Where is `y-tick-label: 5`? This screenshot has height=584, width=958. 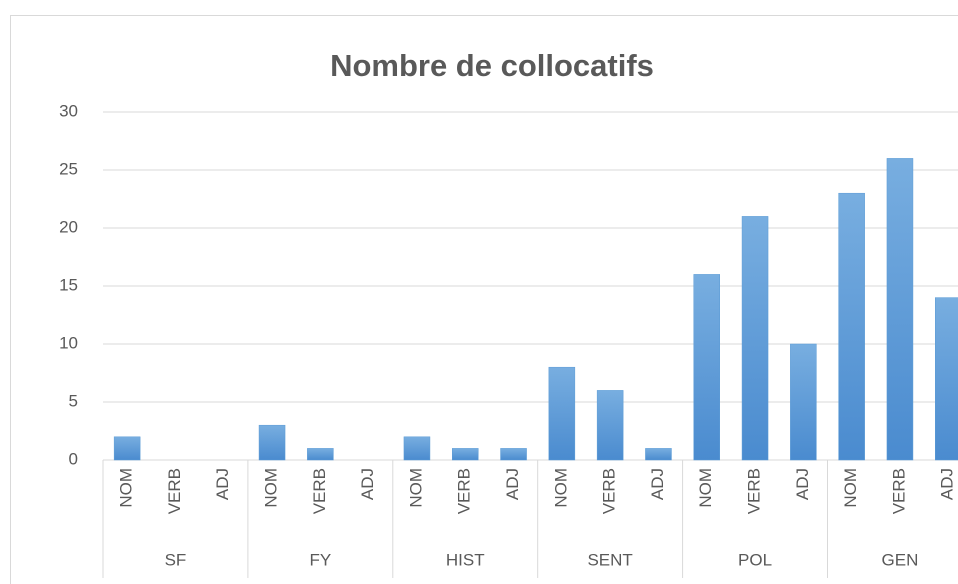
y-tick-label: 5 is located at coordinates (73, 400).